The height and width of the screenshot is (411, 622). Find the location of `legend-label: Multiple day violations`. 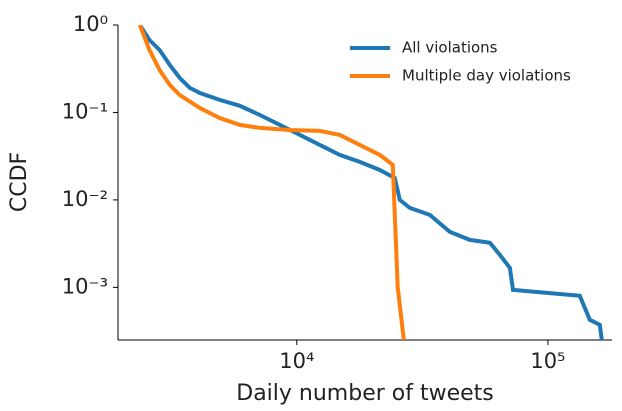

legend-label: Multiple day violations is located at coordinates (486, 76).